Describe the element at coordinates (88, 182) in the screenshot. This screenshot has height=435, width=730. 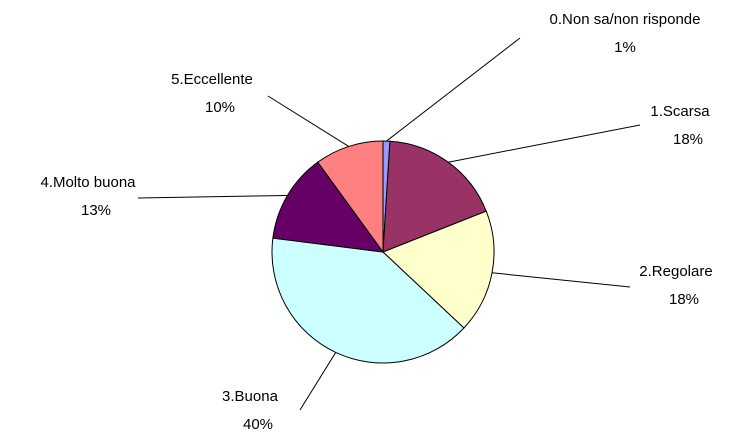
I see `slice-label: 4.Molto buona` at that location.